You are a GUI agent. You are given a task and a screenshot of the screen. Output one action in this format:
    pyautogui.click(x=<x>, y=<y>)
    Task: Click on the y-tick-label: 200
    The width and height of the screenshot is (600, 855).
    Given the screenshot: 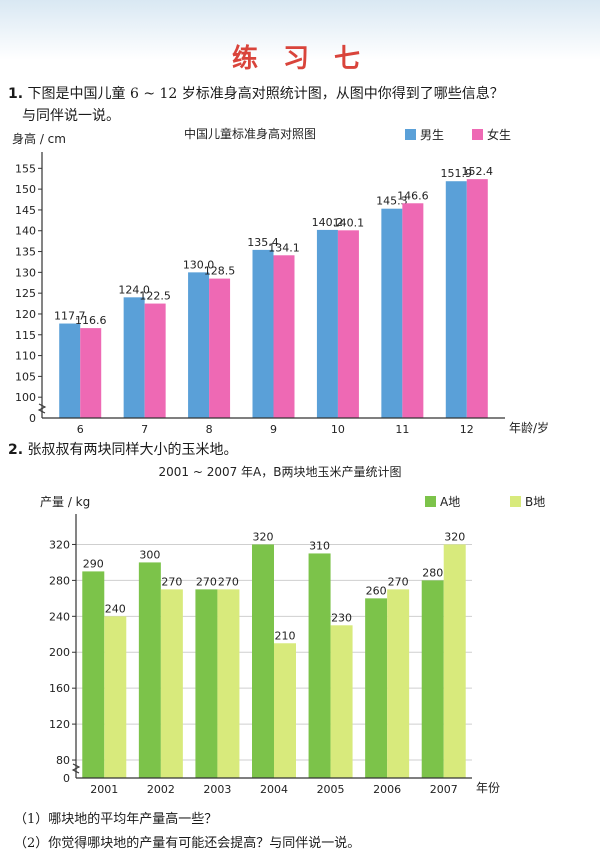 What is the action you would take?
    pyautogui.click(x=59, y=652)
    